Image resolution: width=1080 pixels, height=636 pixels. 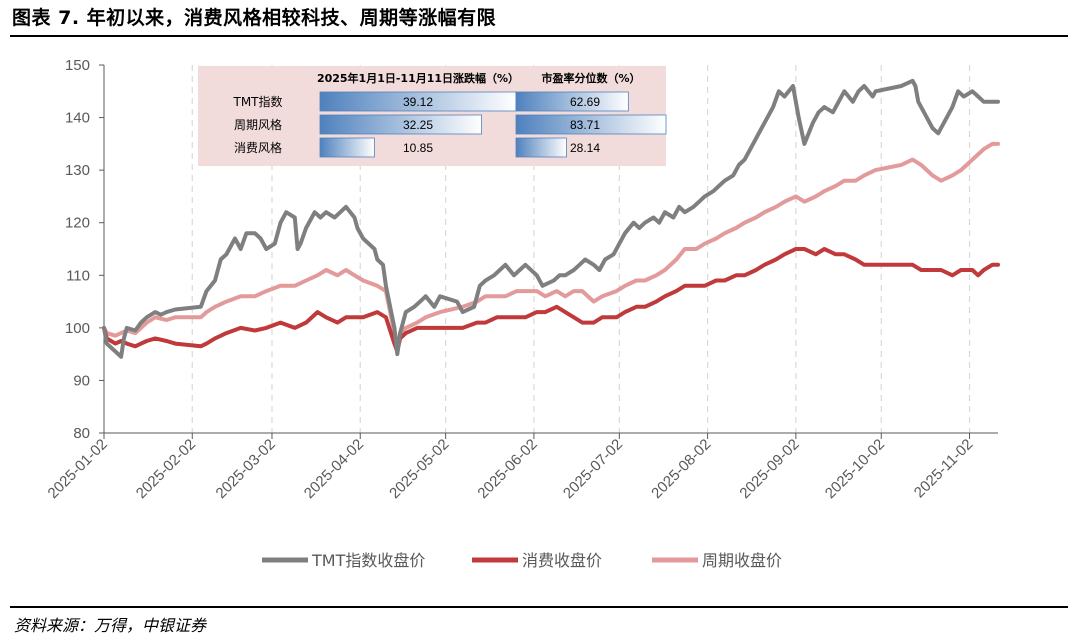 I want to click on legend-label: 消费收盘价, so click(x=562, y=560).